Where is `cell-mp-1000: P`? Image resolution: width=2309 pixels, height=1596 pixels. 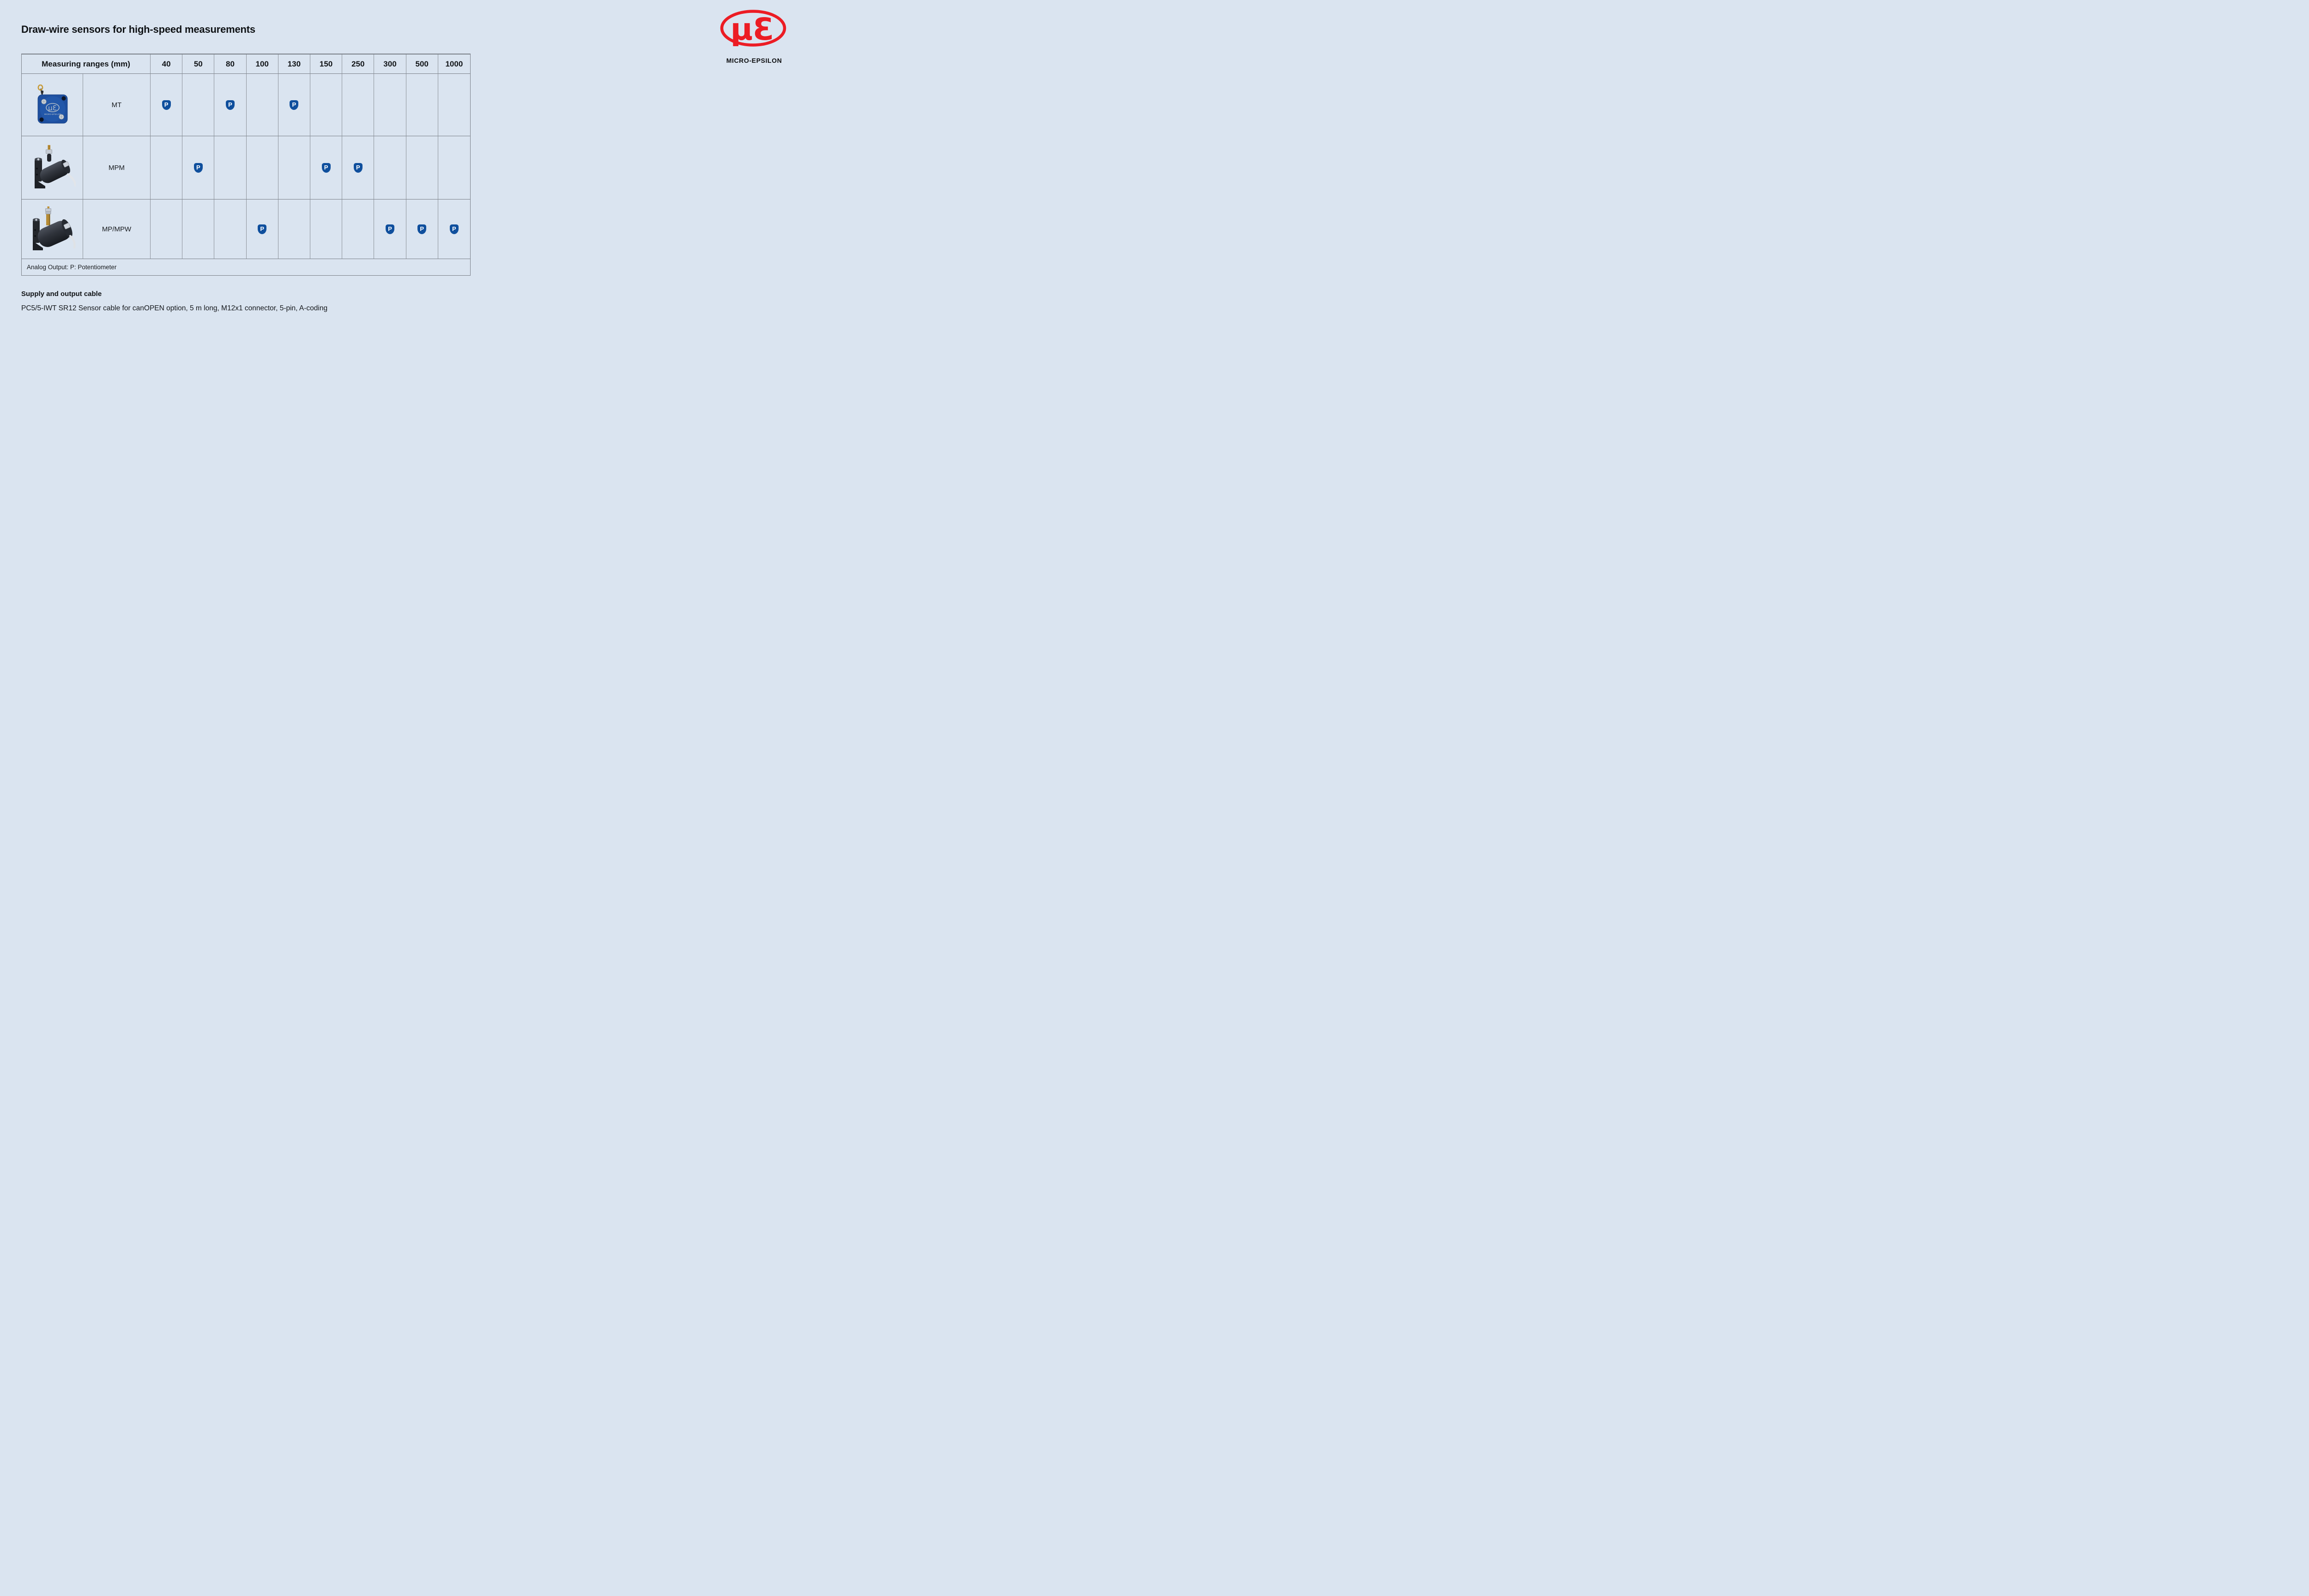 cell-mp-1000: P is located at coordinates (454, 229).